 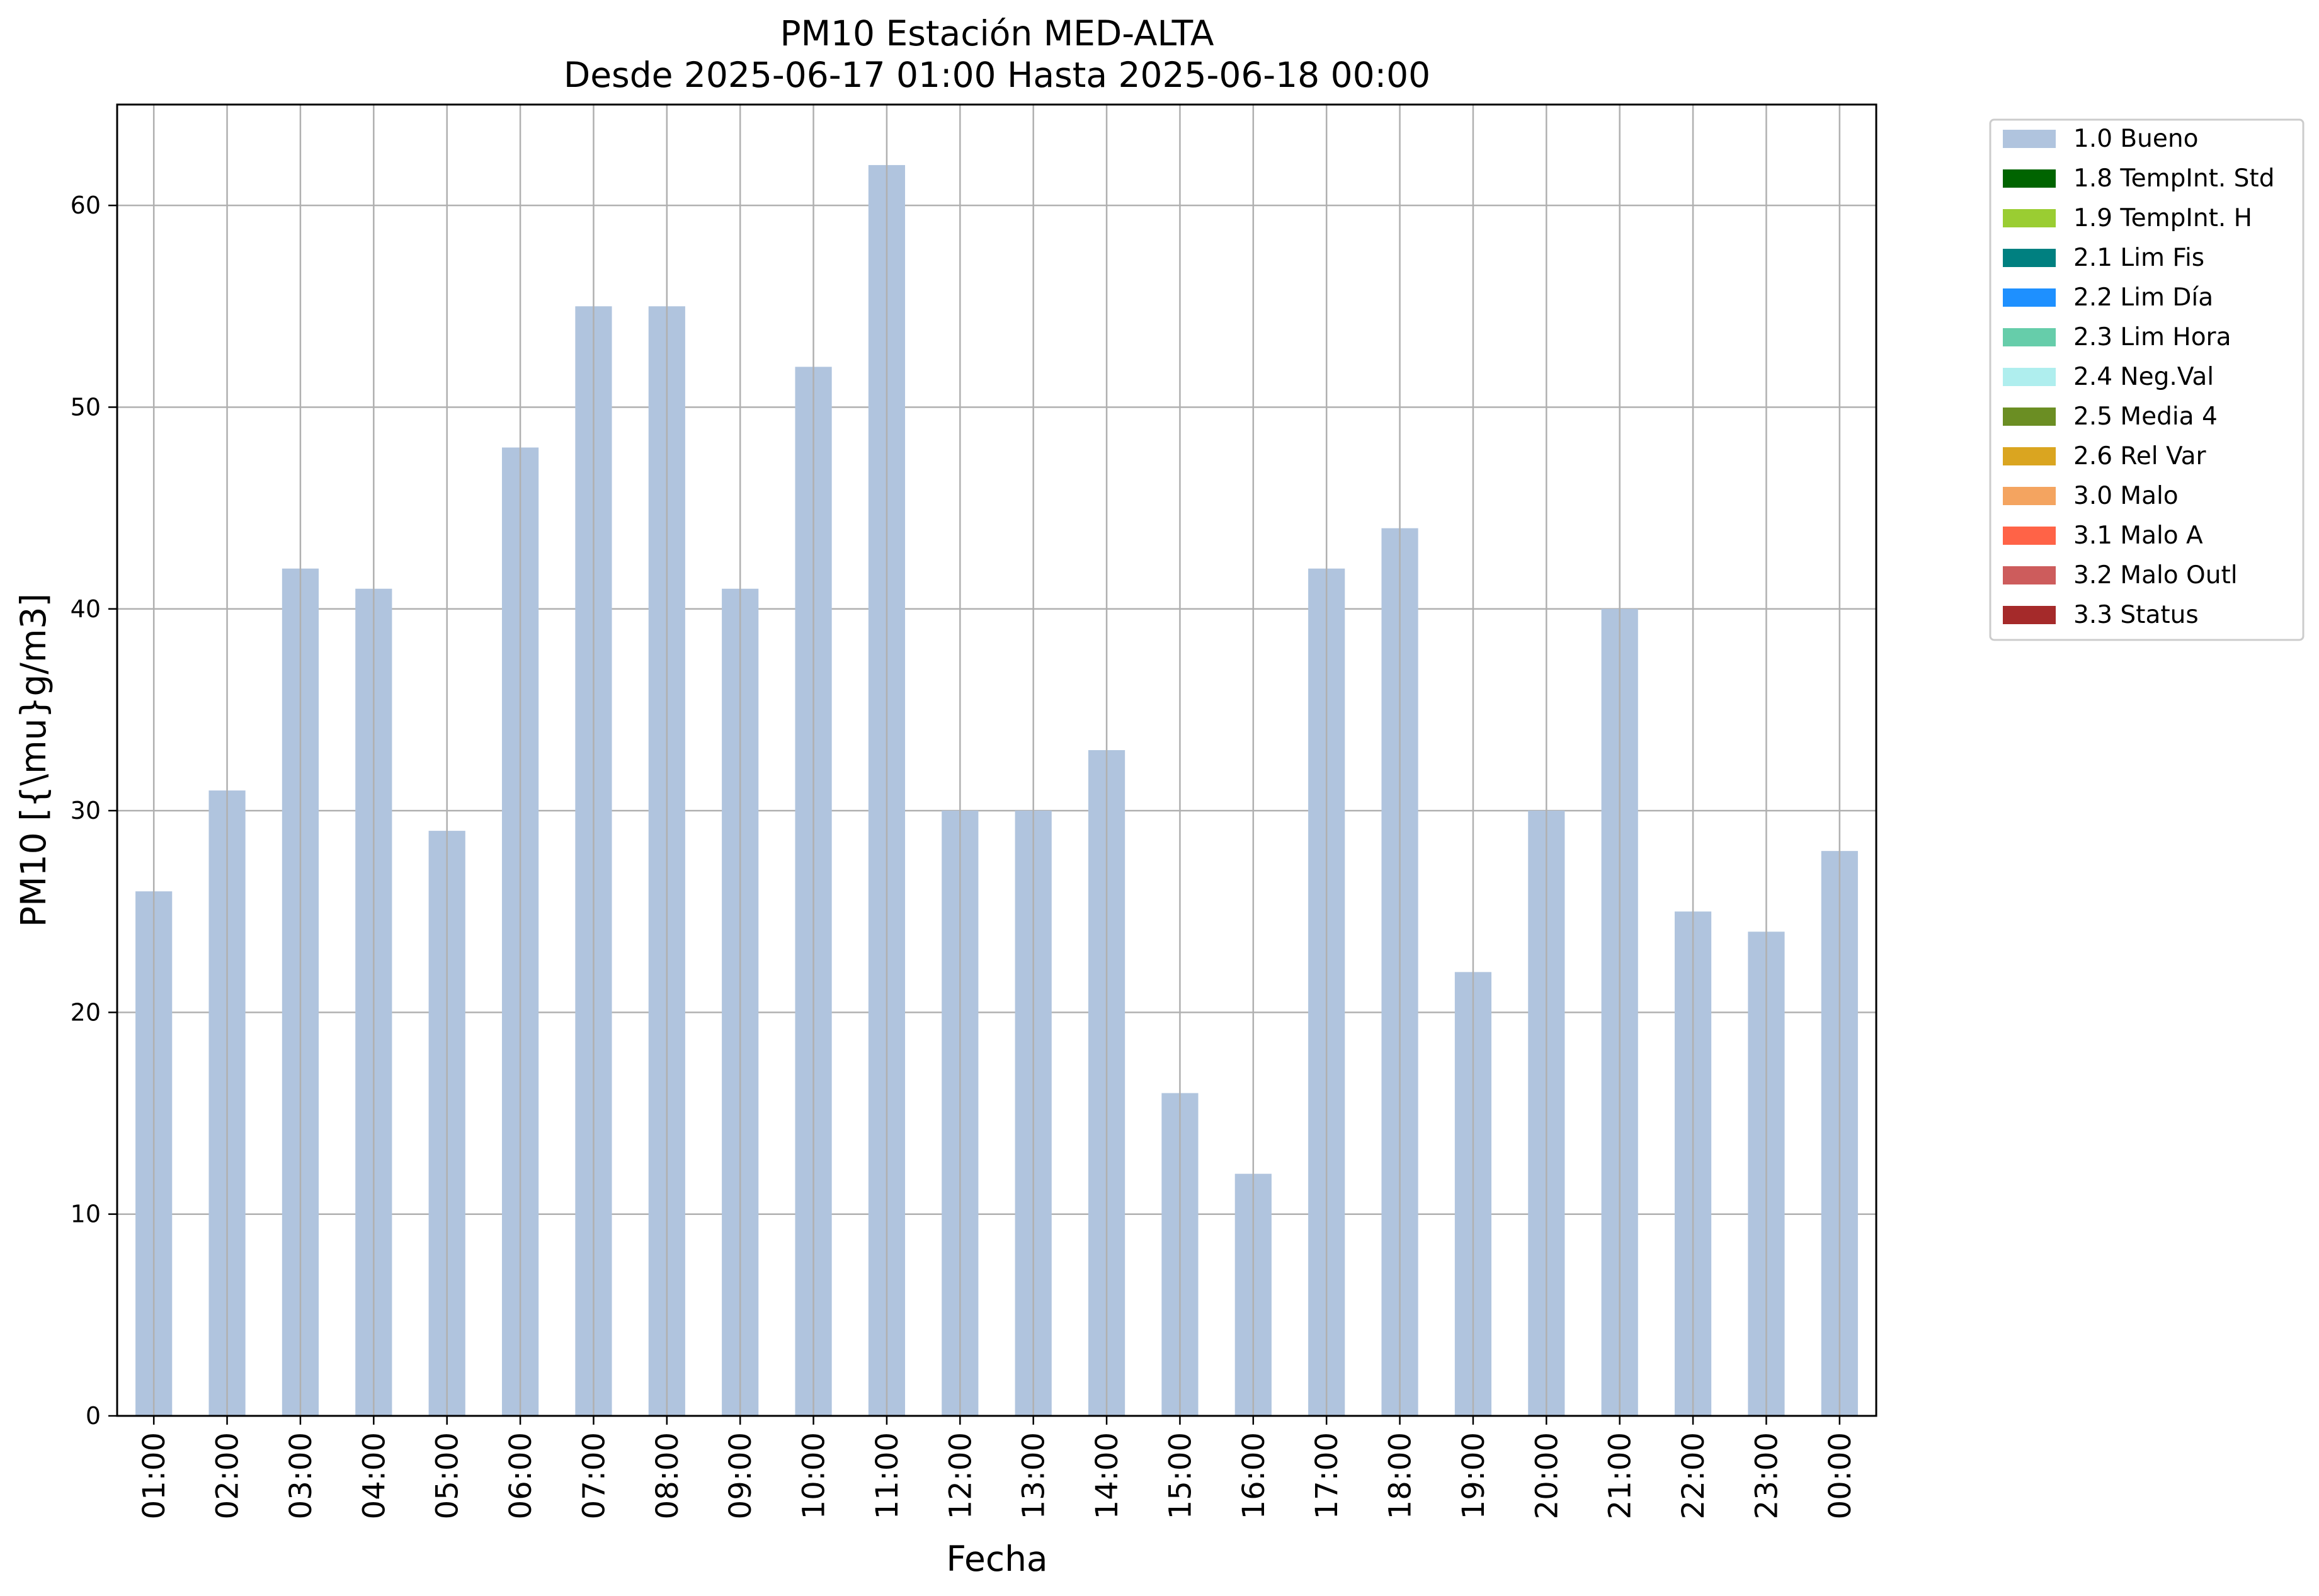 I want to click on y-axis-ticks: 0 10 20 30 40 50 60, so click(x=94, y=810).